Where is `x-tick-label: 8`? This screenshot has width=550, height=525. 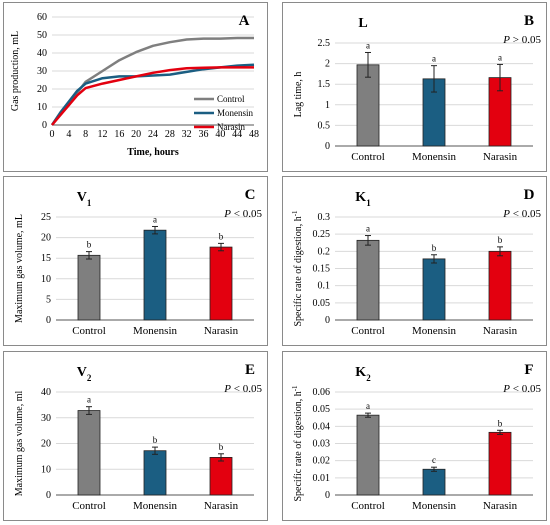
x-tick-label: 8 is located at coordinates (85, 134).